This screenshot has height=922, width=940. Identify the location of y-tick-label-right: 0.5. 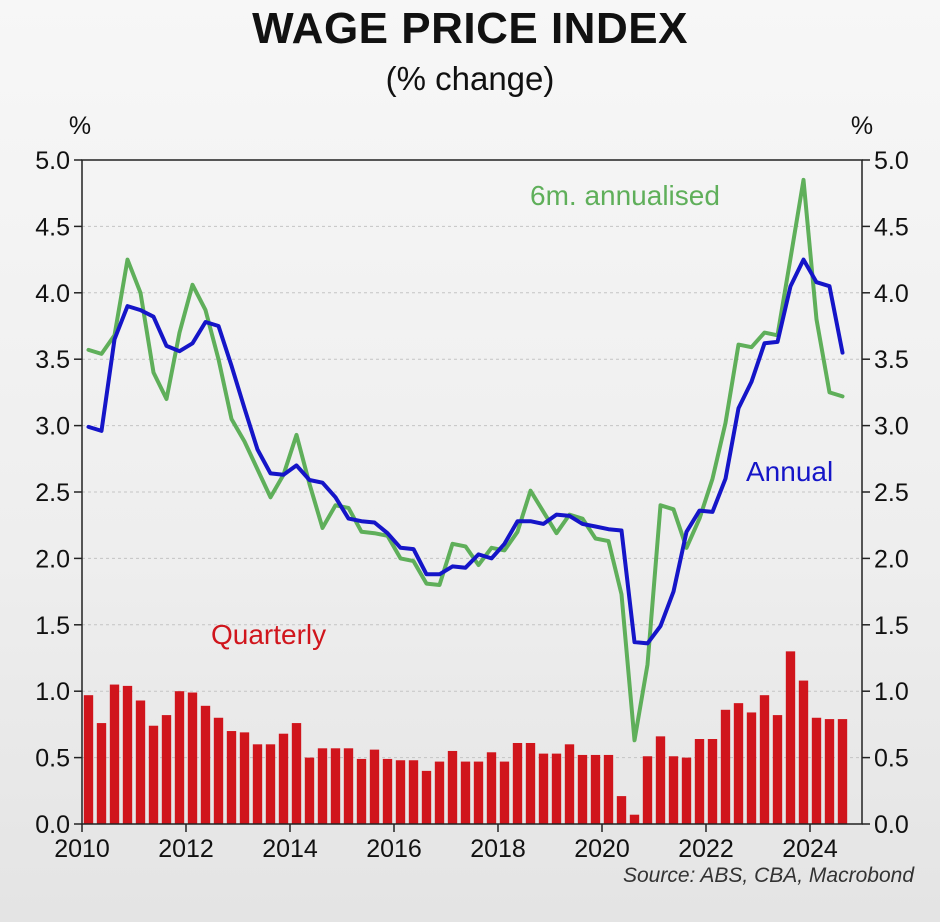
(891, 759).